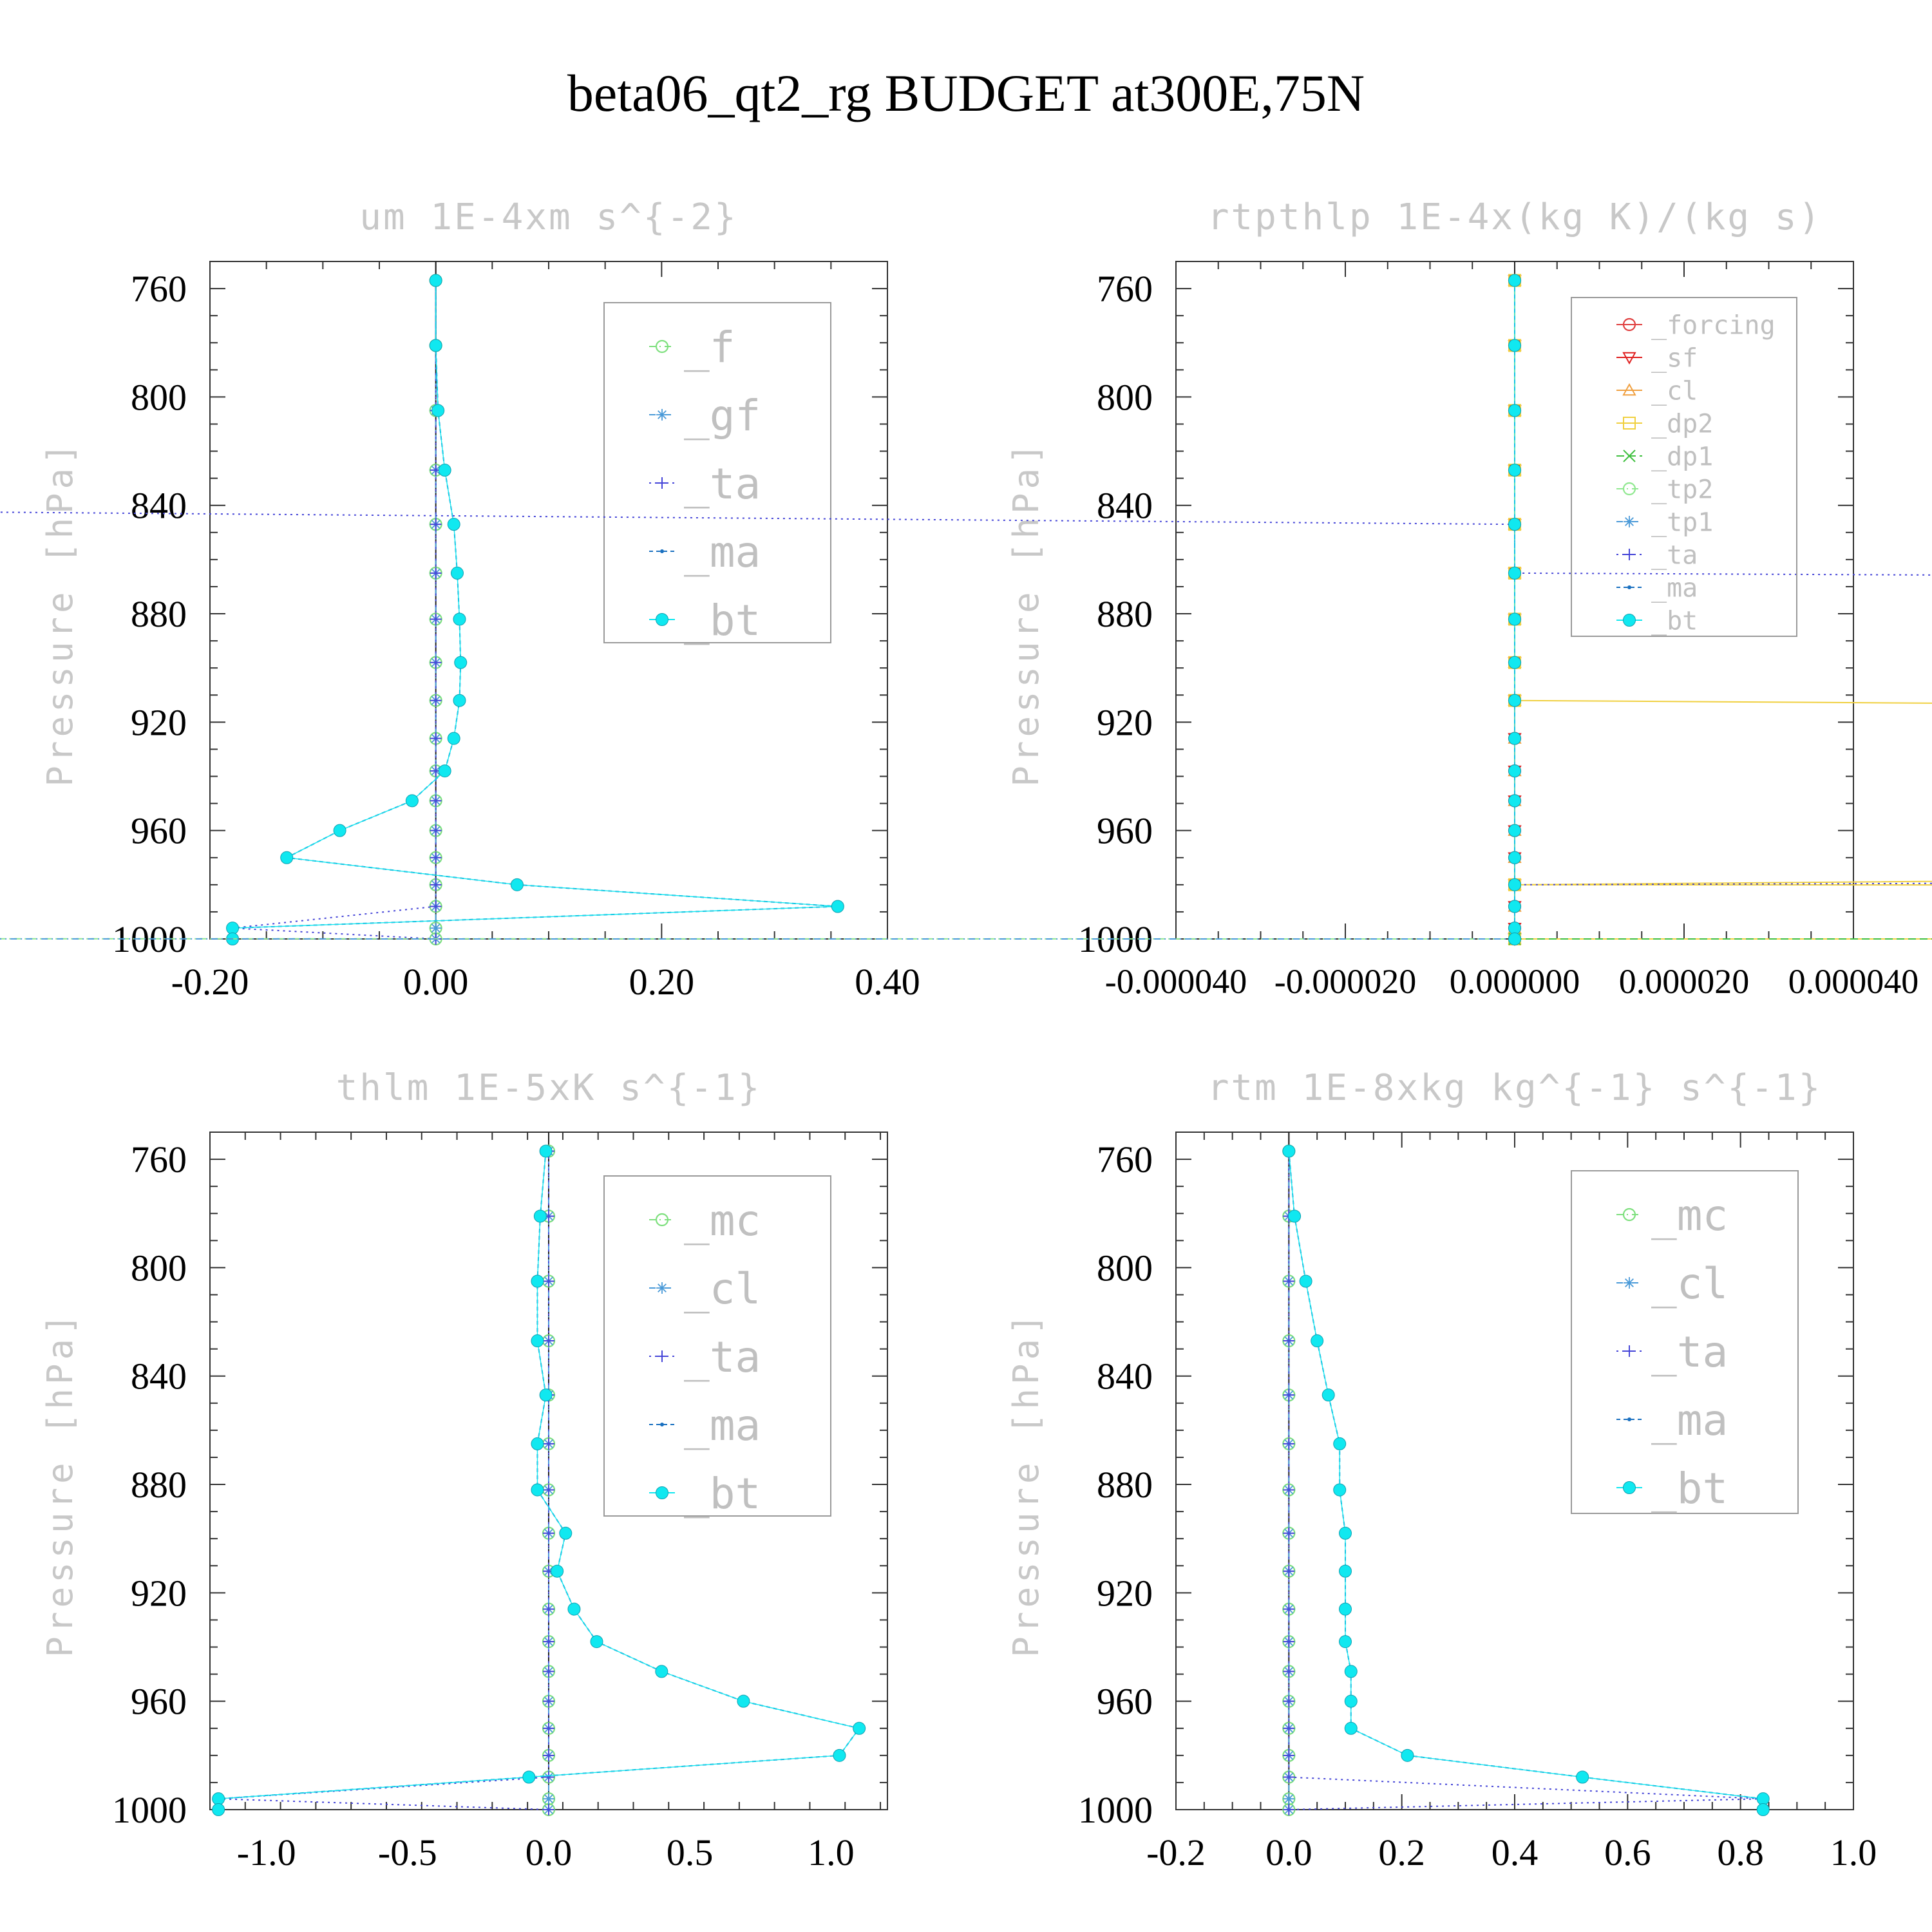 The image size is (1932, 1932). I want to click on legend: _mc _cl _ta _ma _bt, so click(1685, 1342).